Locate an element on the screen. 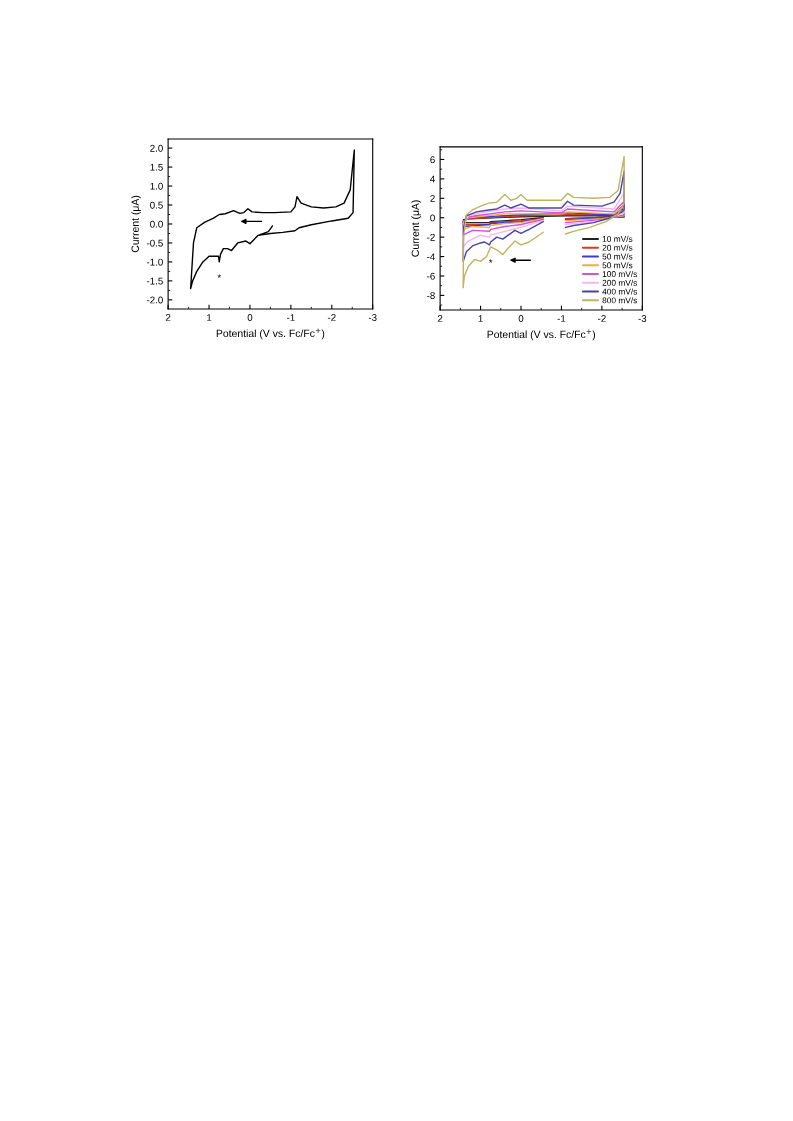 The height and width of the screenshot is (1121, 793). legend-label: 800 mV/s is located at coordinates (620, 300).